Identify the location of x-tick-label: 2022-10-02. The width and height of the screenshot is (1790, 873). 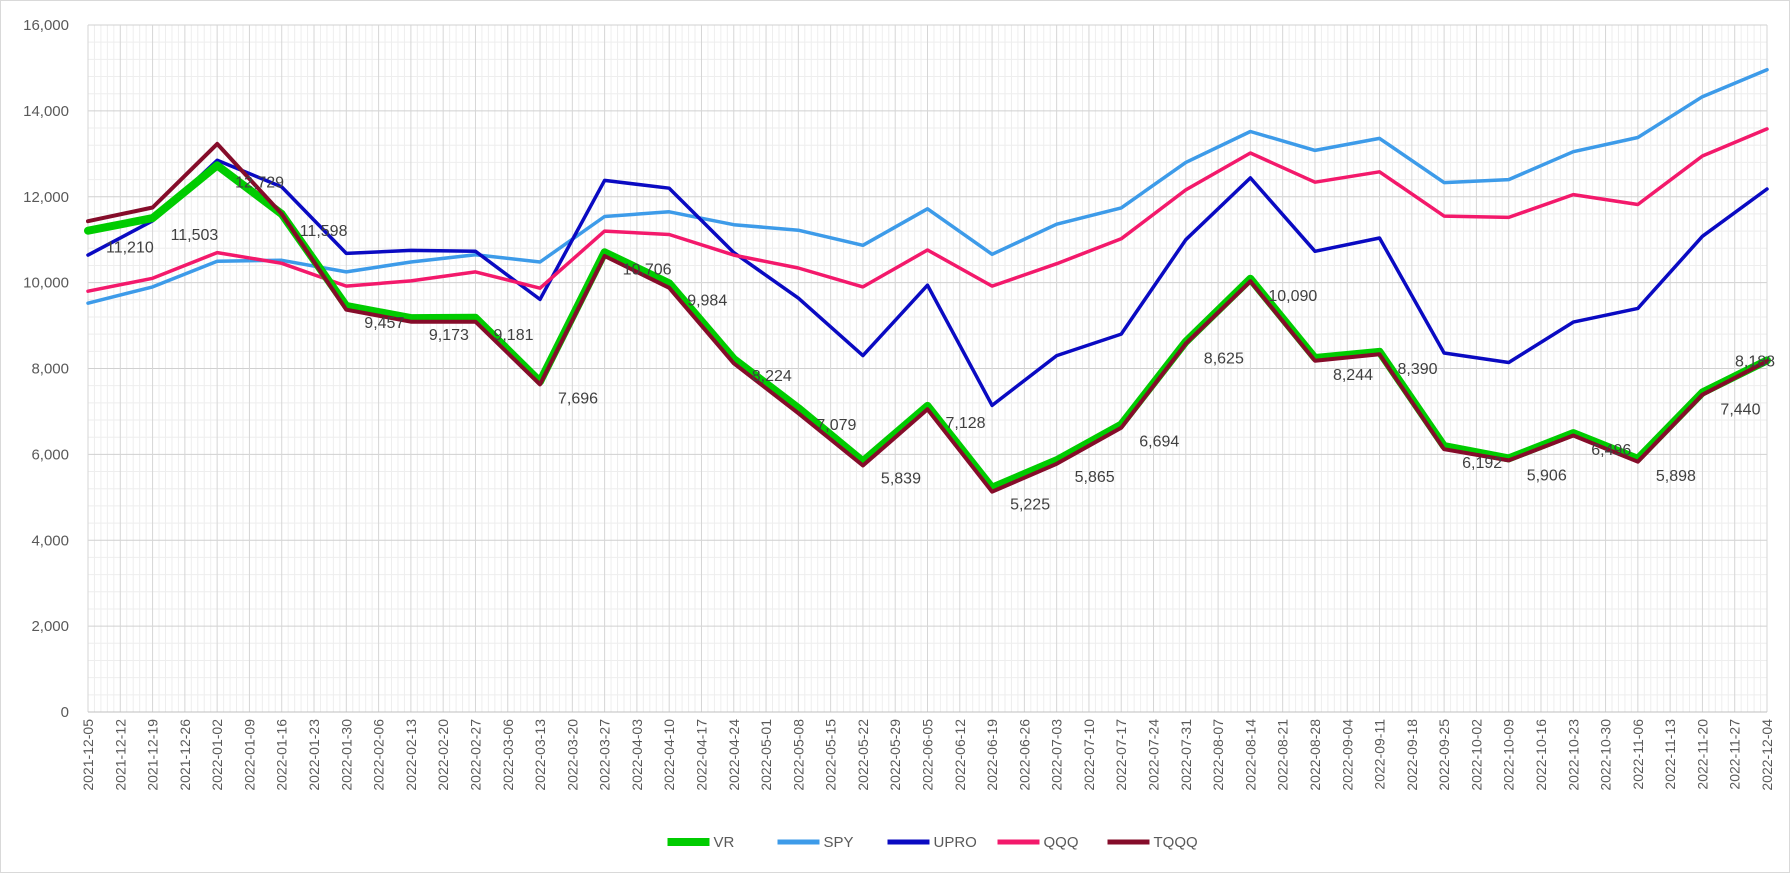
(1476, 755).